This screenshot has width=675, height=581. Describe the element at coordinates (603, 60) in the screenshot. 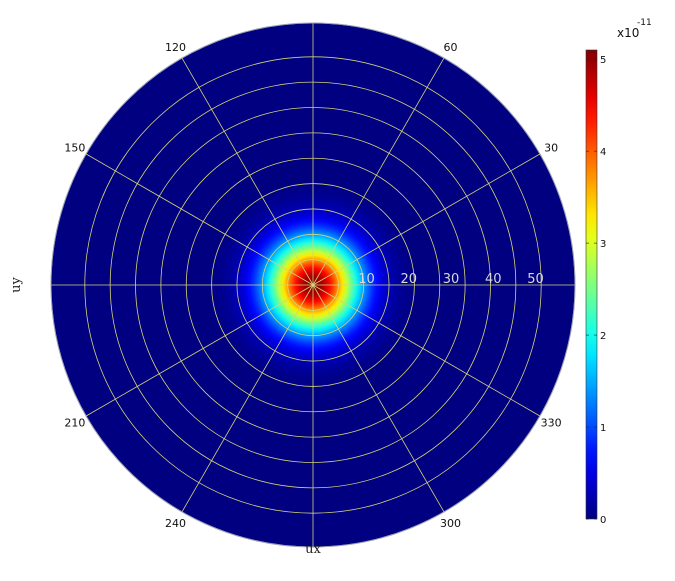

I see `colorbar-tick-label: 5` at that location.